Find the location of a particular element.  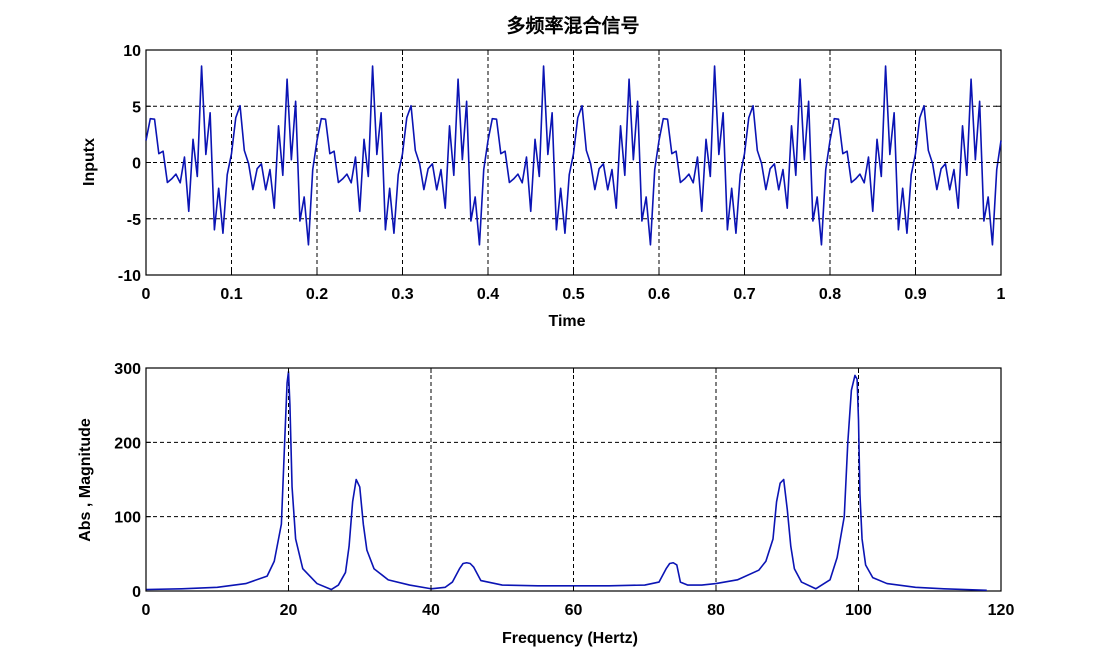

frequency-domain-x-tick-label: 80 is located at coordinates (716, 610).